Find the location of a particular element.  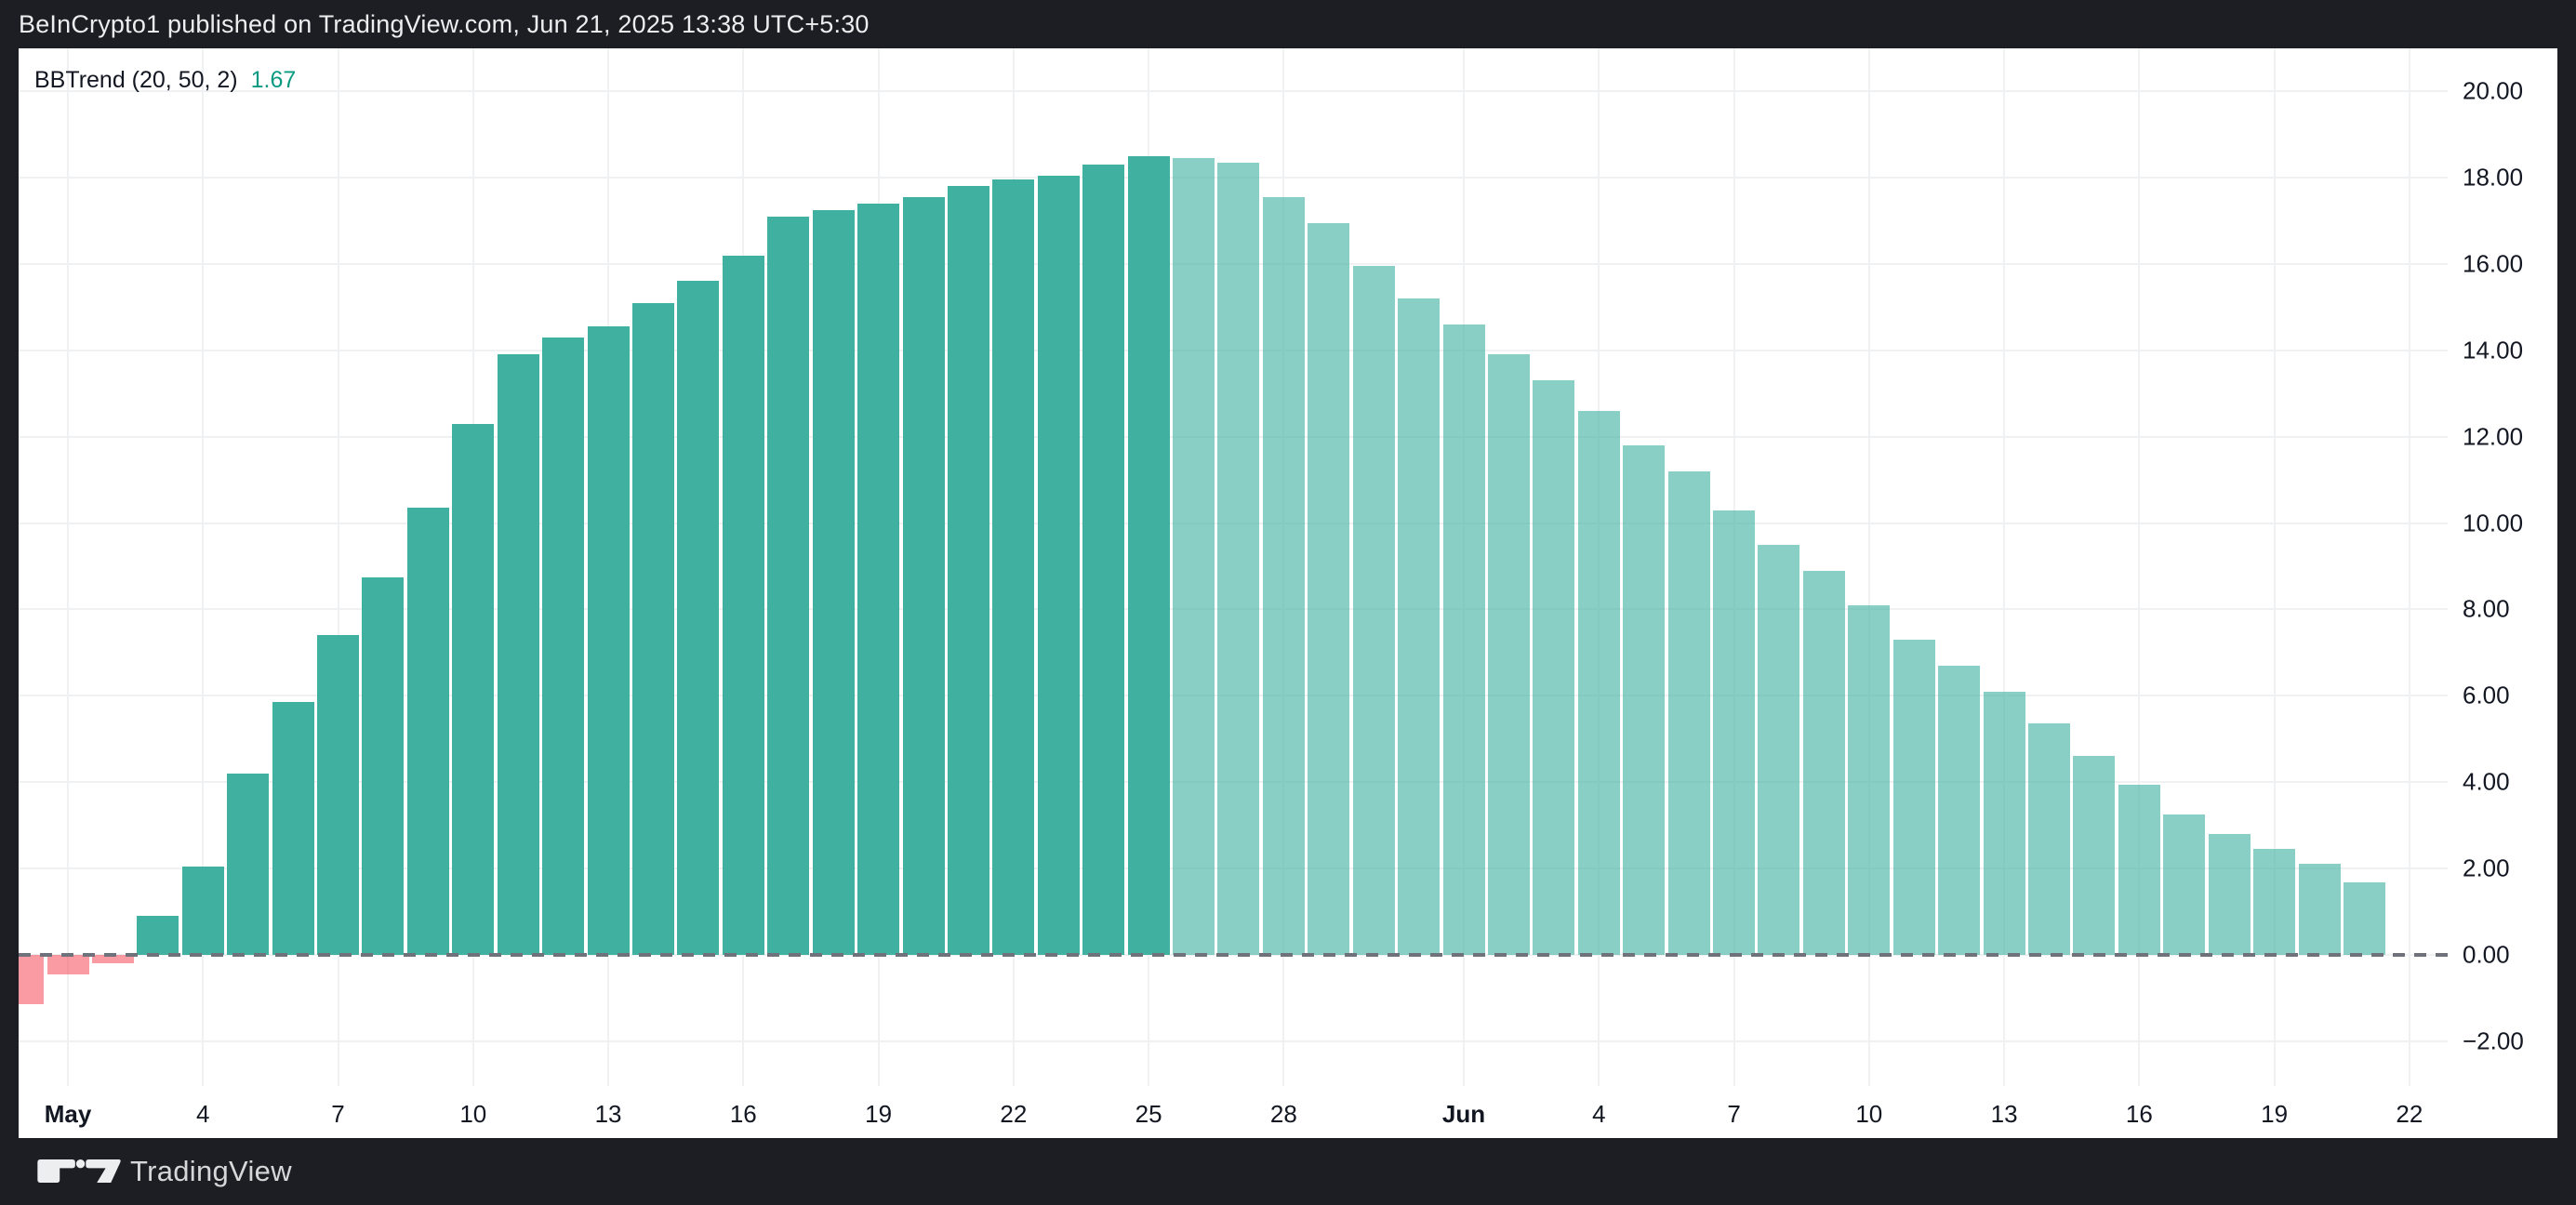

y-tick-label: 18.00 is located at coordinates (2493, 177).